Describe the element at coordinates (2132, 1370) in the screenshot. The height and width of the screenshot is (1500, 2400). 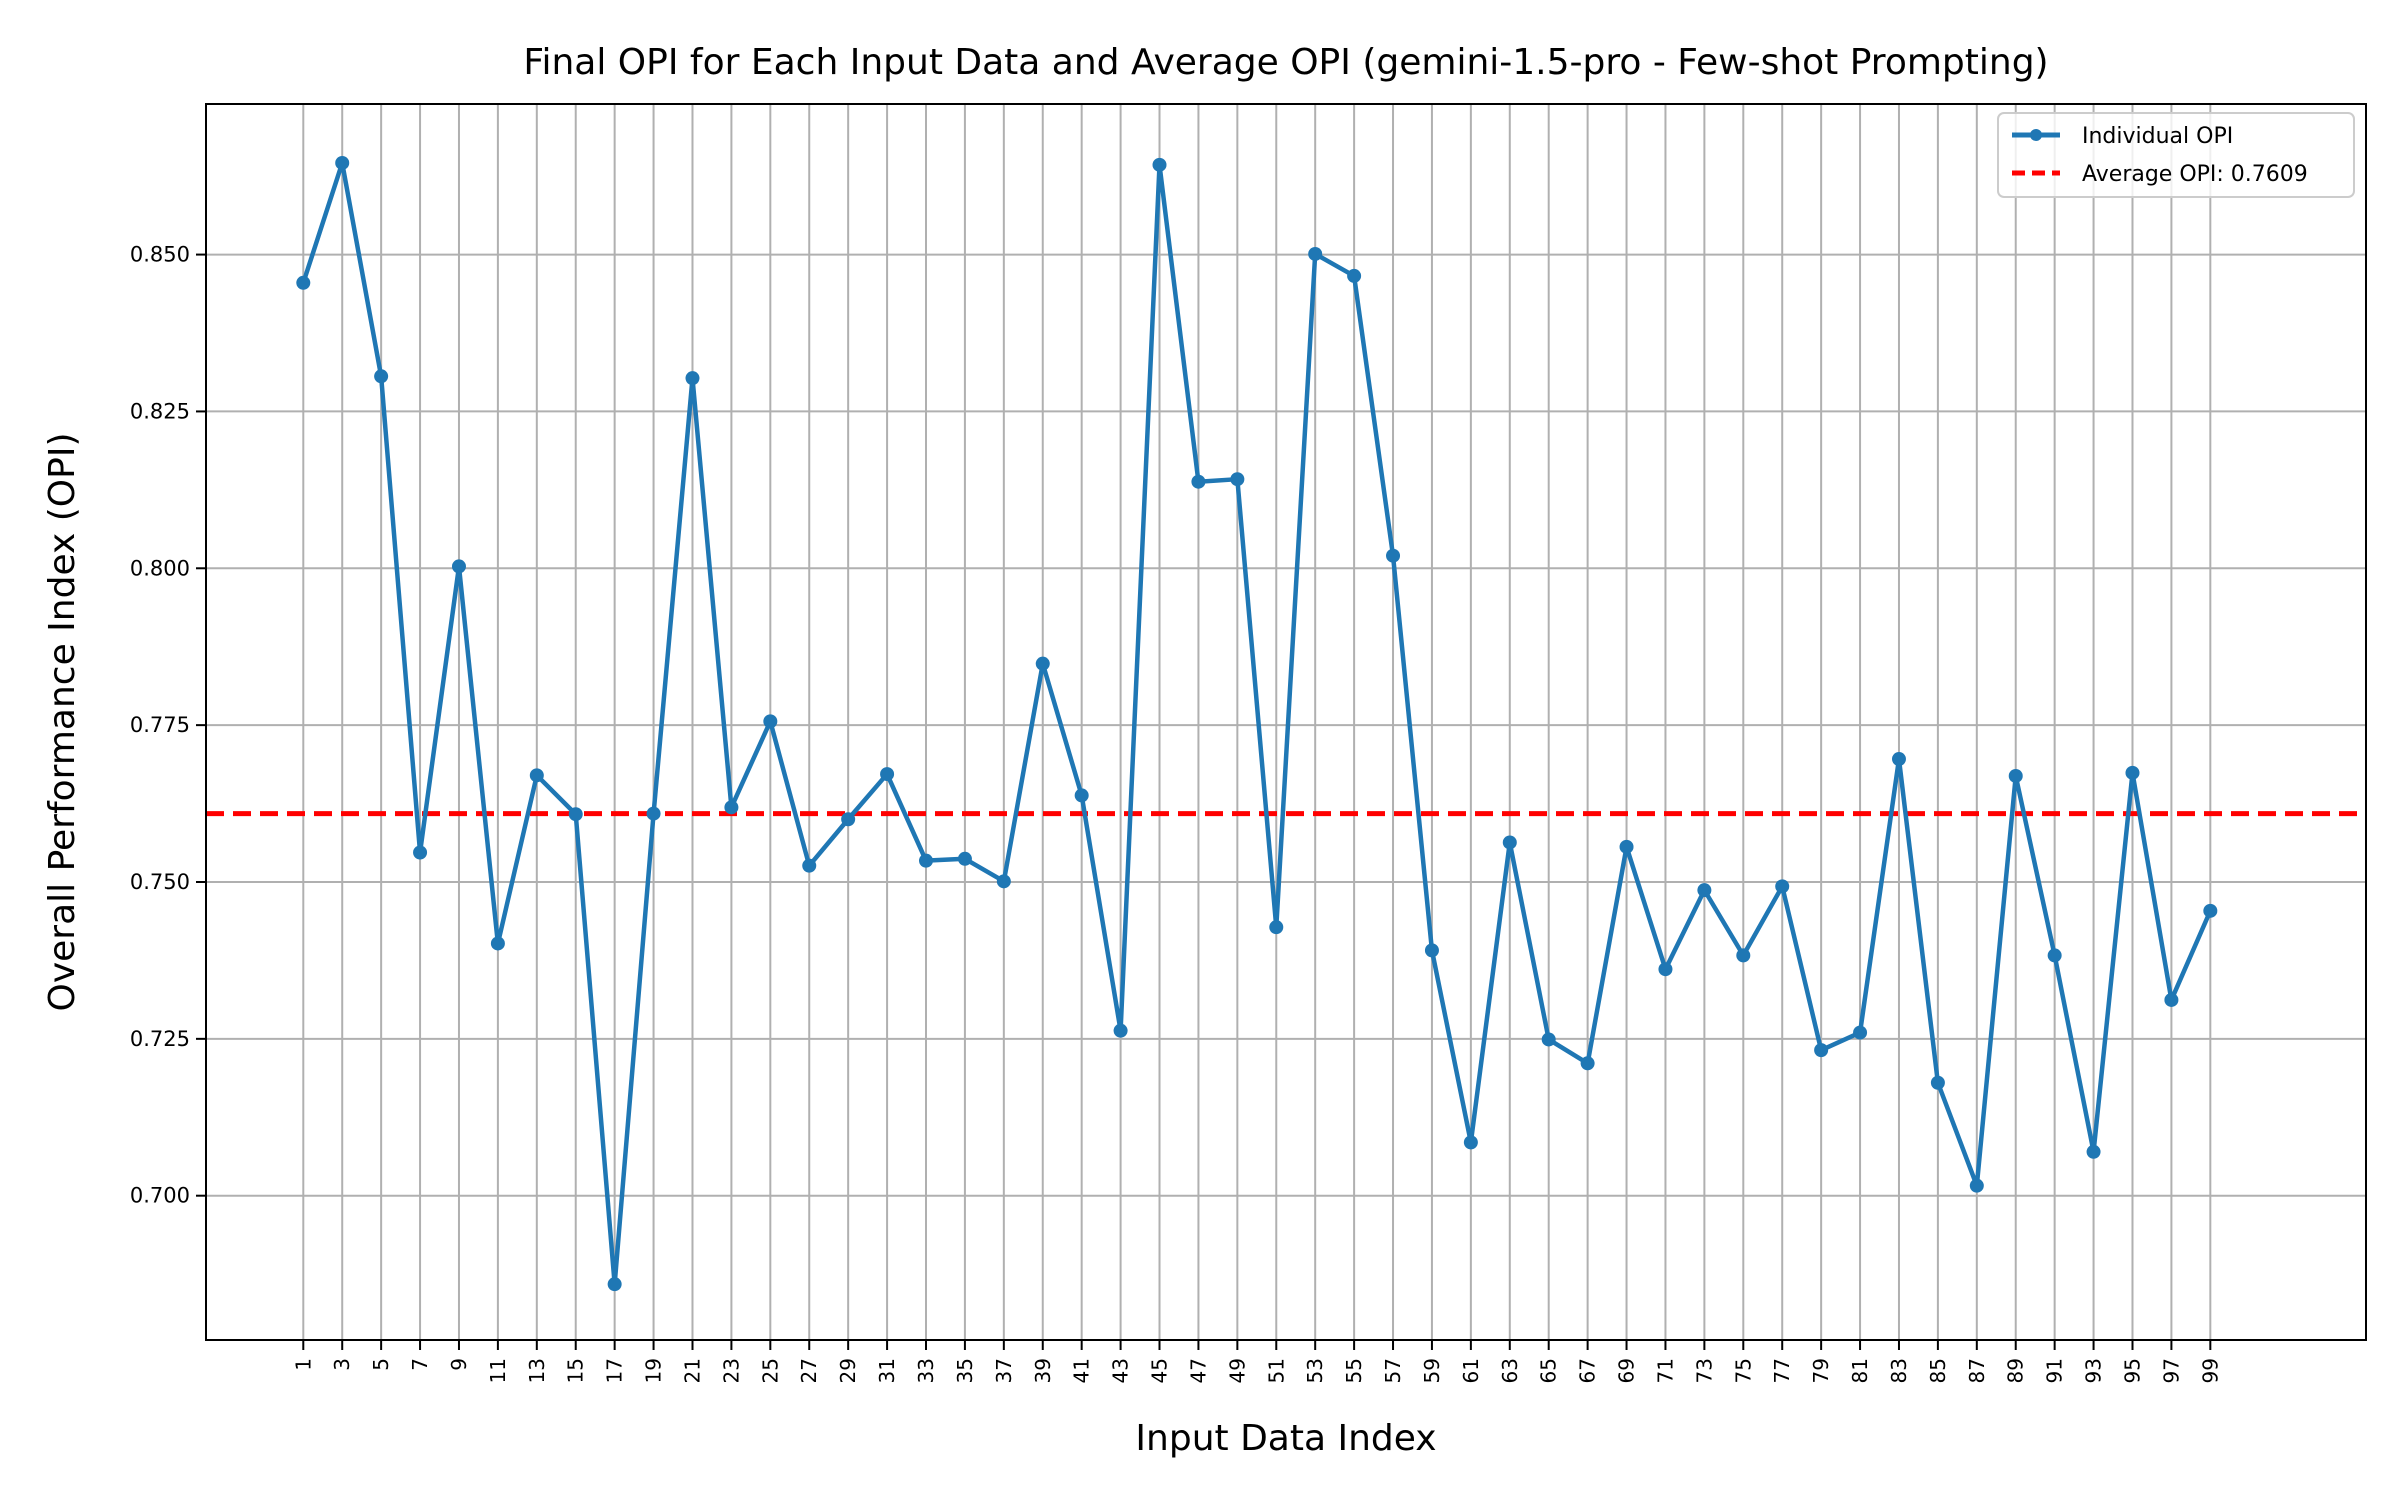
I see `x-tick-label: 95` at that location.